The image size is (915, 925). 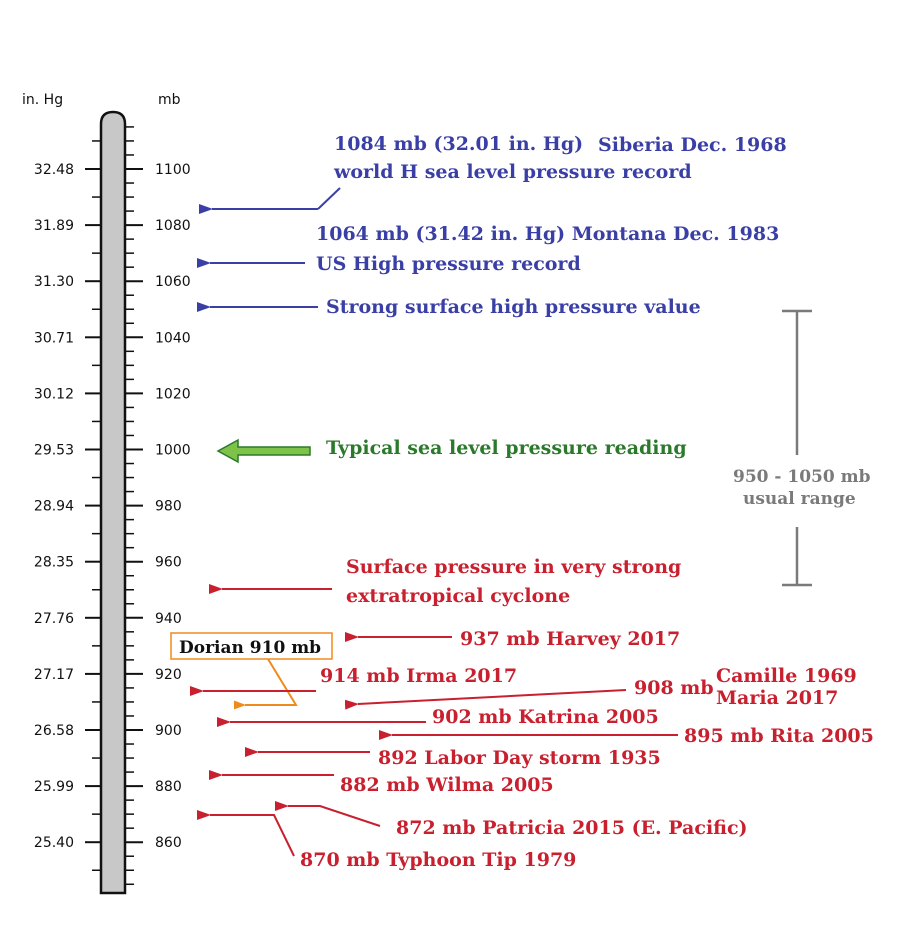 I want to click on inhg-header: in. Hg, so click(x=42, y=100).